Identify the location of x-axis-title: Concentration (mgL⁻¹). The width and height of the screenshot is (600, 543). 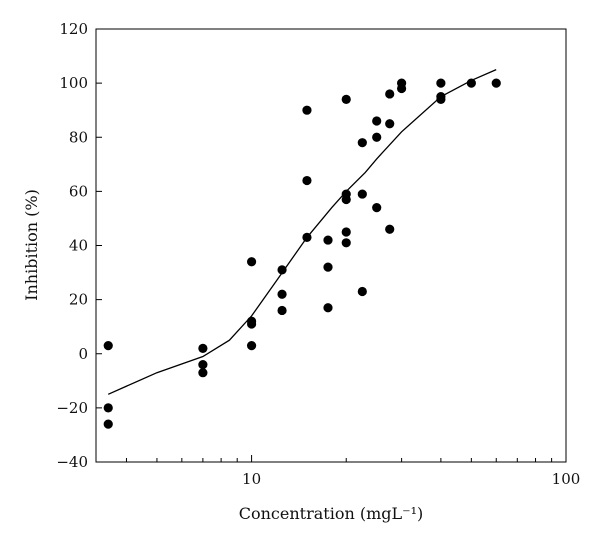
(331, 513).